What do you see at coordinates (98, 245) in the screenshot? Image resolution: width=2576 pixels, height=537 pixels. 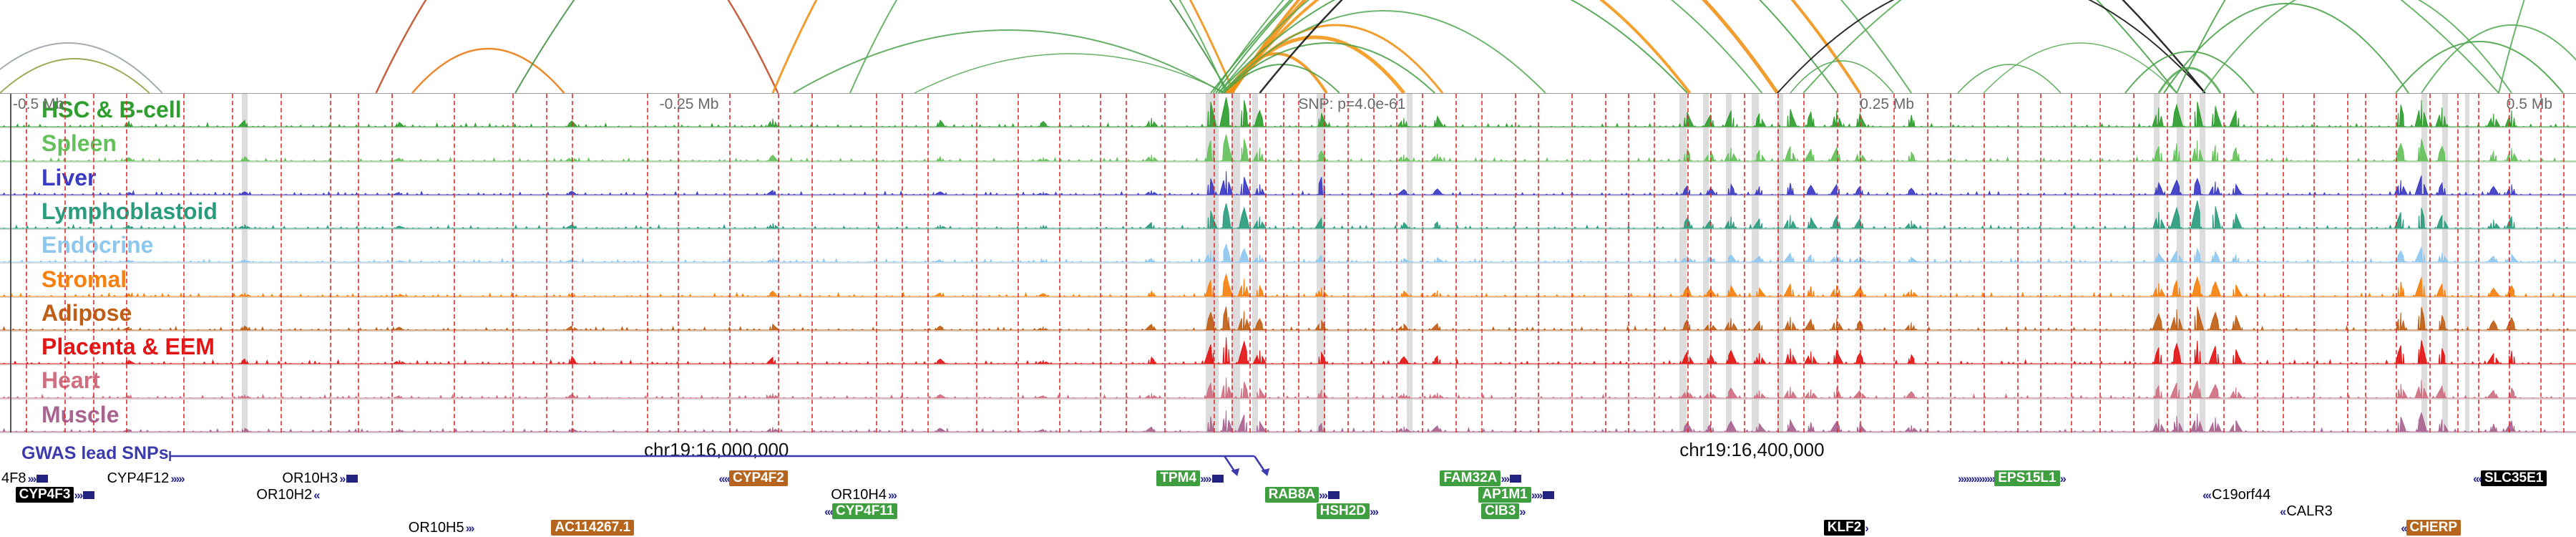 I see `track-label: Endocrine` at bounding box center [98, 245].